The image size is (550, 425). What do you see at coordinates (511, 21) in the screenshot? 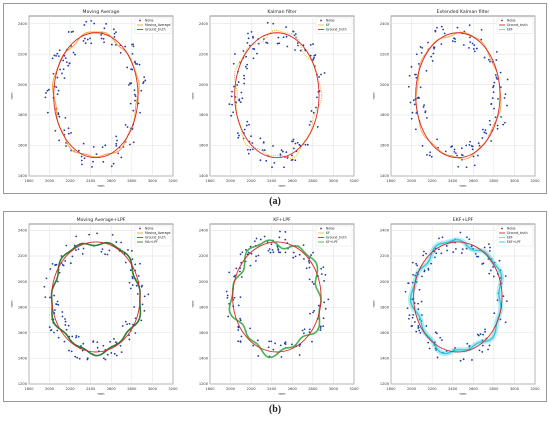
I see `legend-label: Noise` at bounding box center [511, 21].